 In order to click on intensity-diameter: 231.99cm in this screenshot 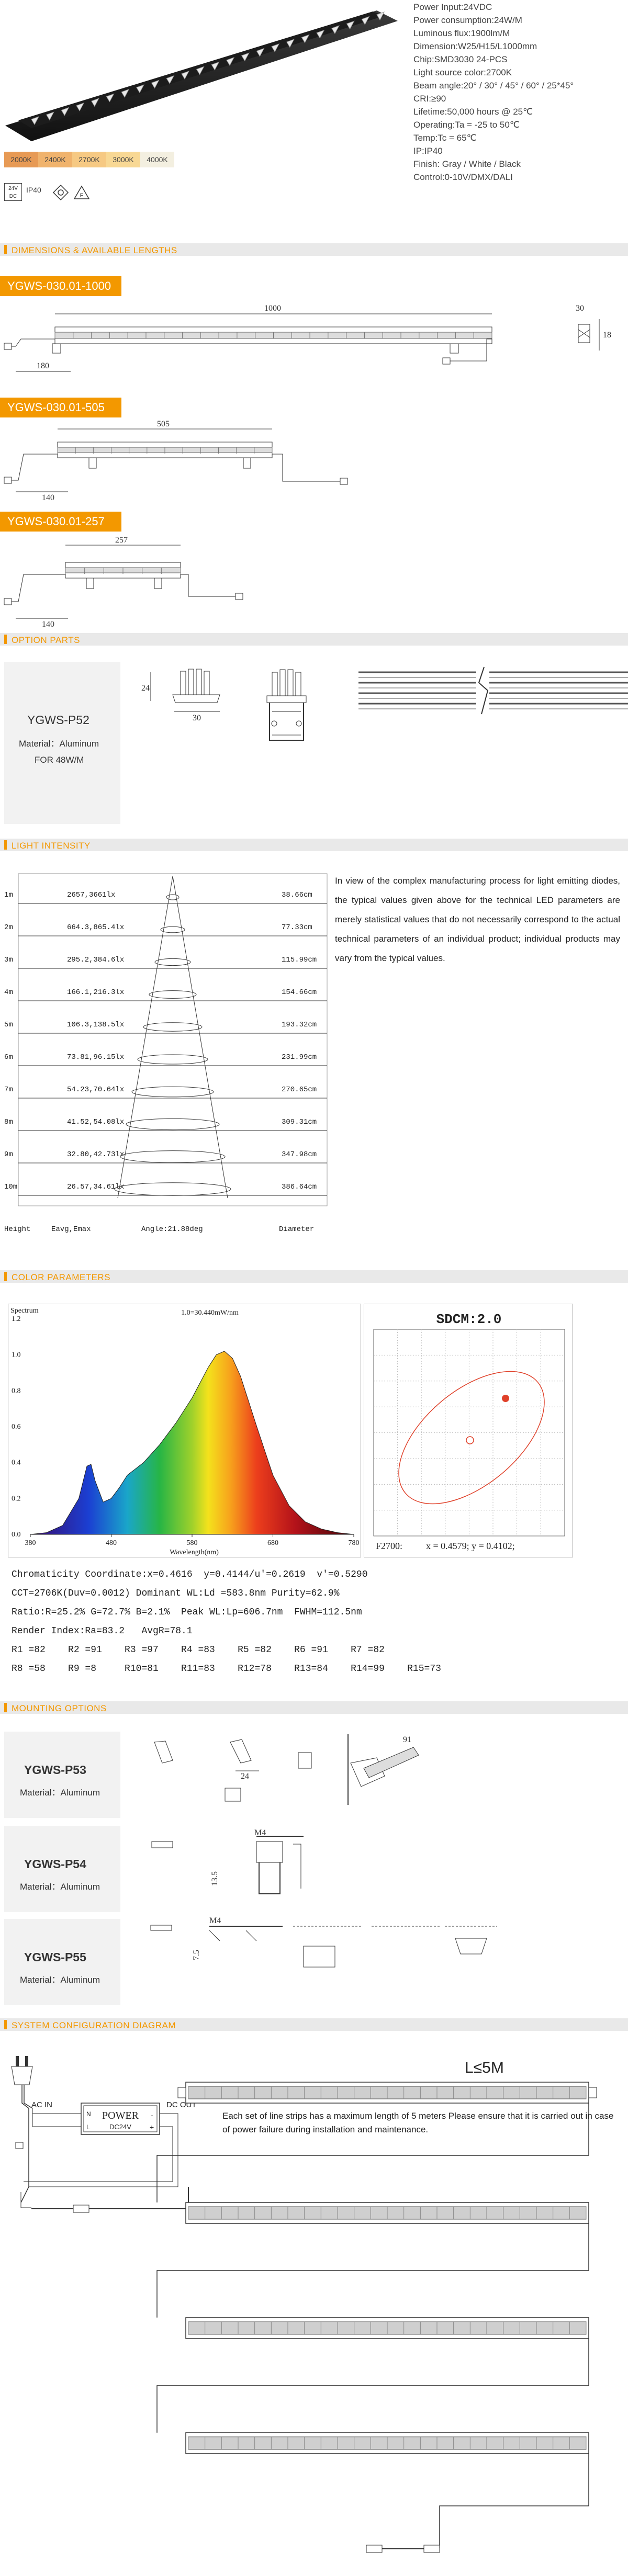, I will do `click(299, 1057)`.